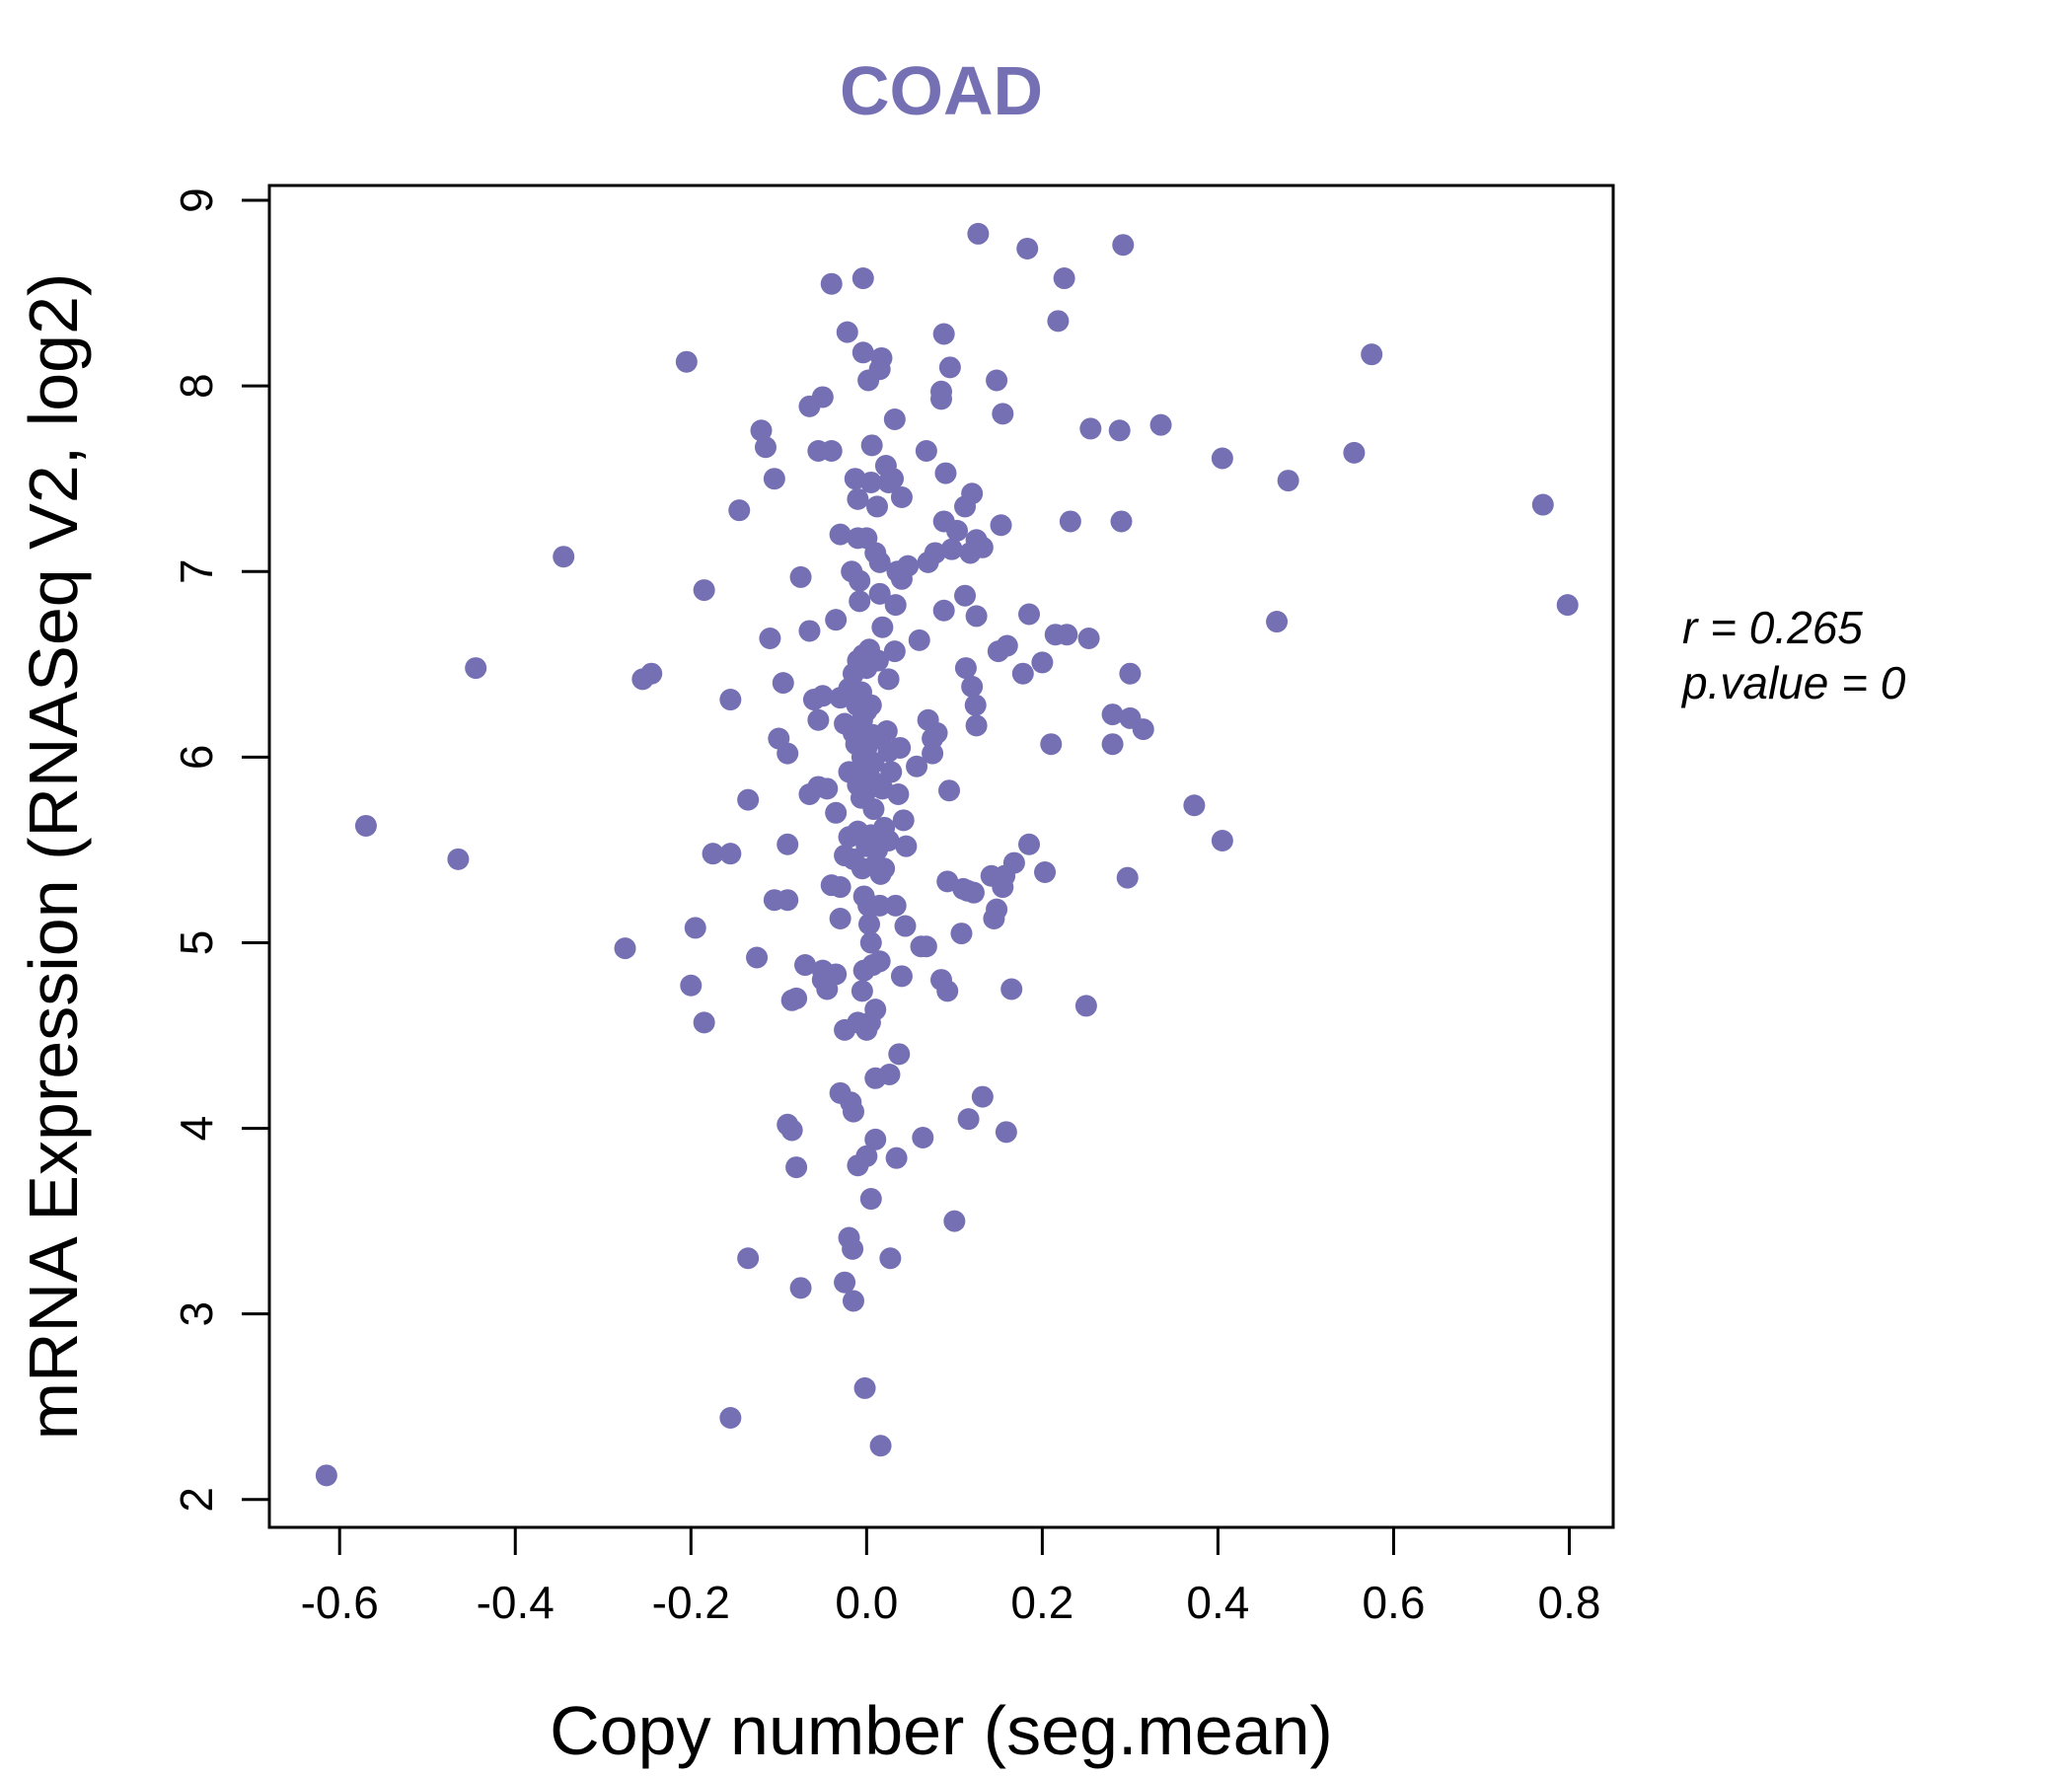 This screenshot has width=2072, height=1776. Describe the element at coordinates (197, 200) in the screenshot. I see `y-tick-label: 9` at that location.